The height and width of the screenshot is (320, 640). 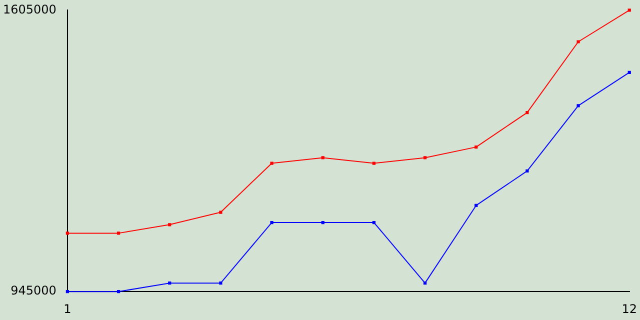 What do you see at coordinates (630, 309) in the screenshot?
I see `x-tick-label: 12` at bounding box center [630, 309].